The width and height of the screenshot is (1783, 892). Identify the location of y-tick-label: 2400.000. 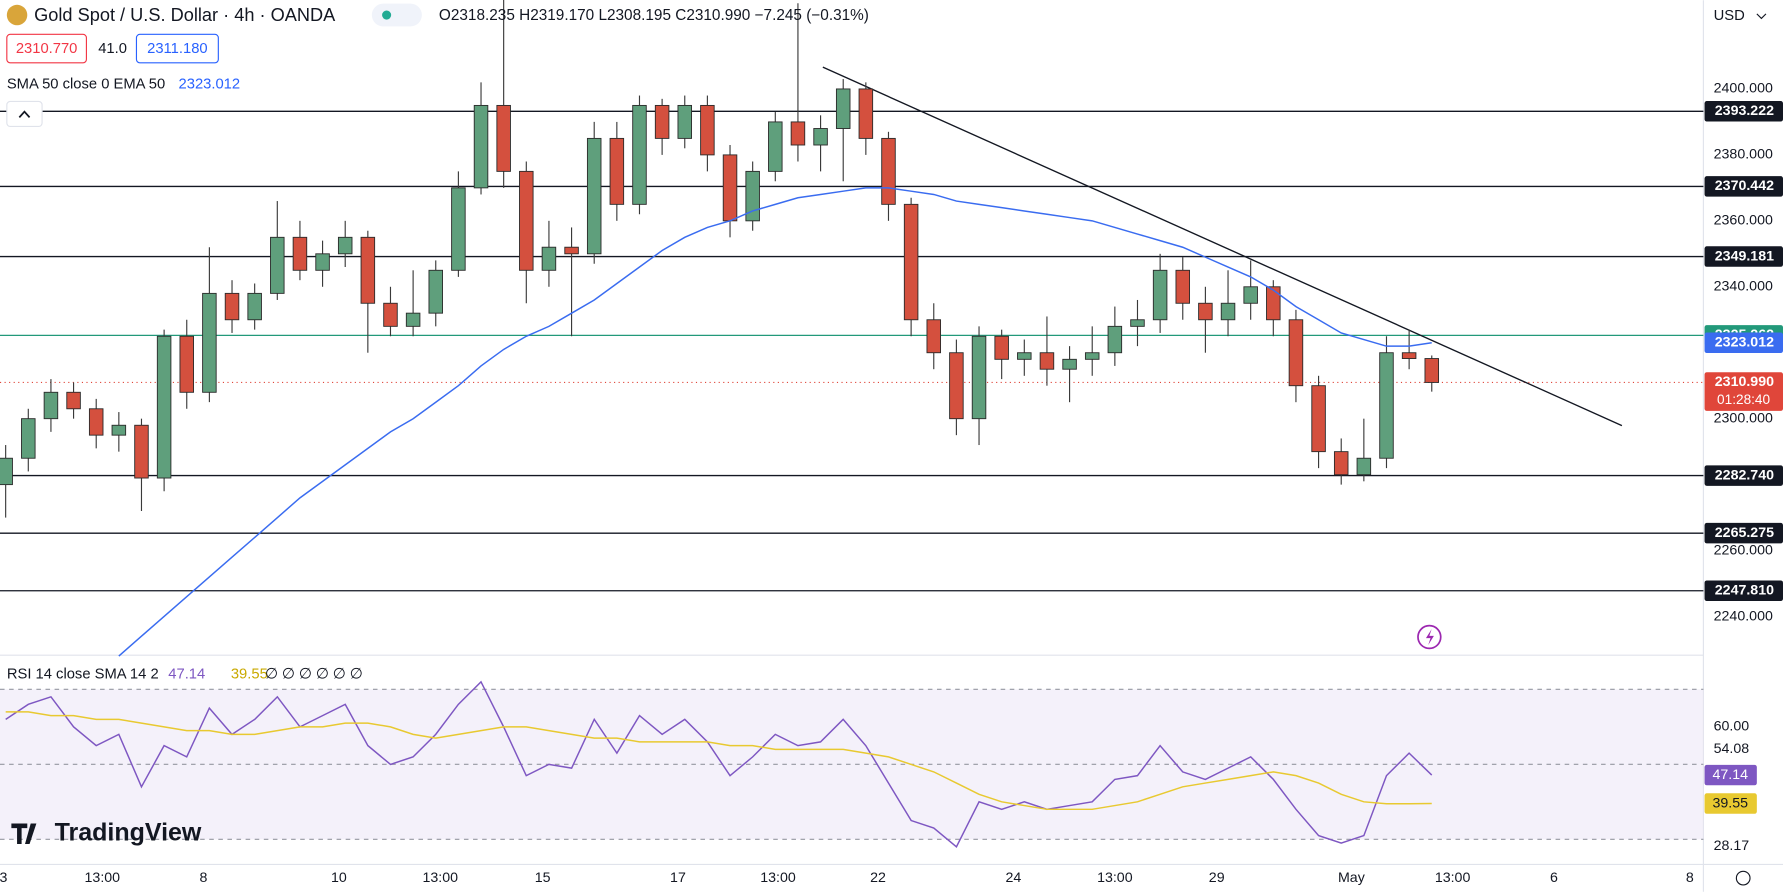
(1743, 89).